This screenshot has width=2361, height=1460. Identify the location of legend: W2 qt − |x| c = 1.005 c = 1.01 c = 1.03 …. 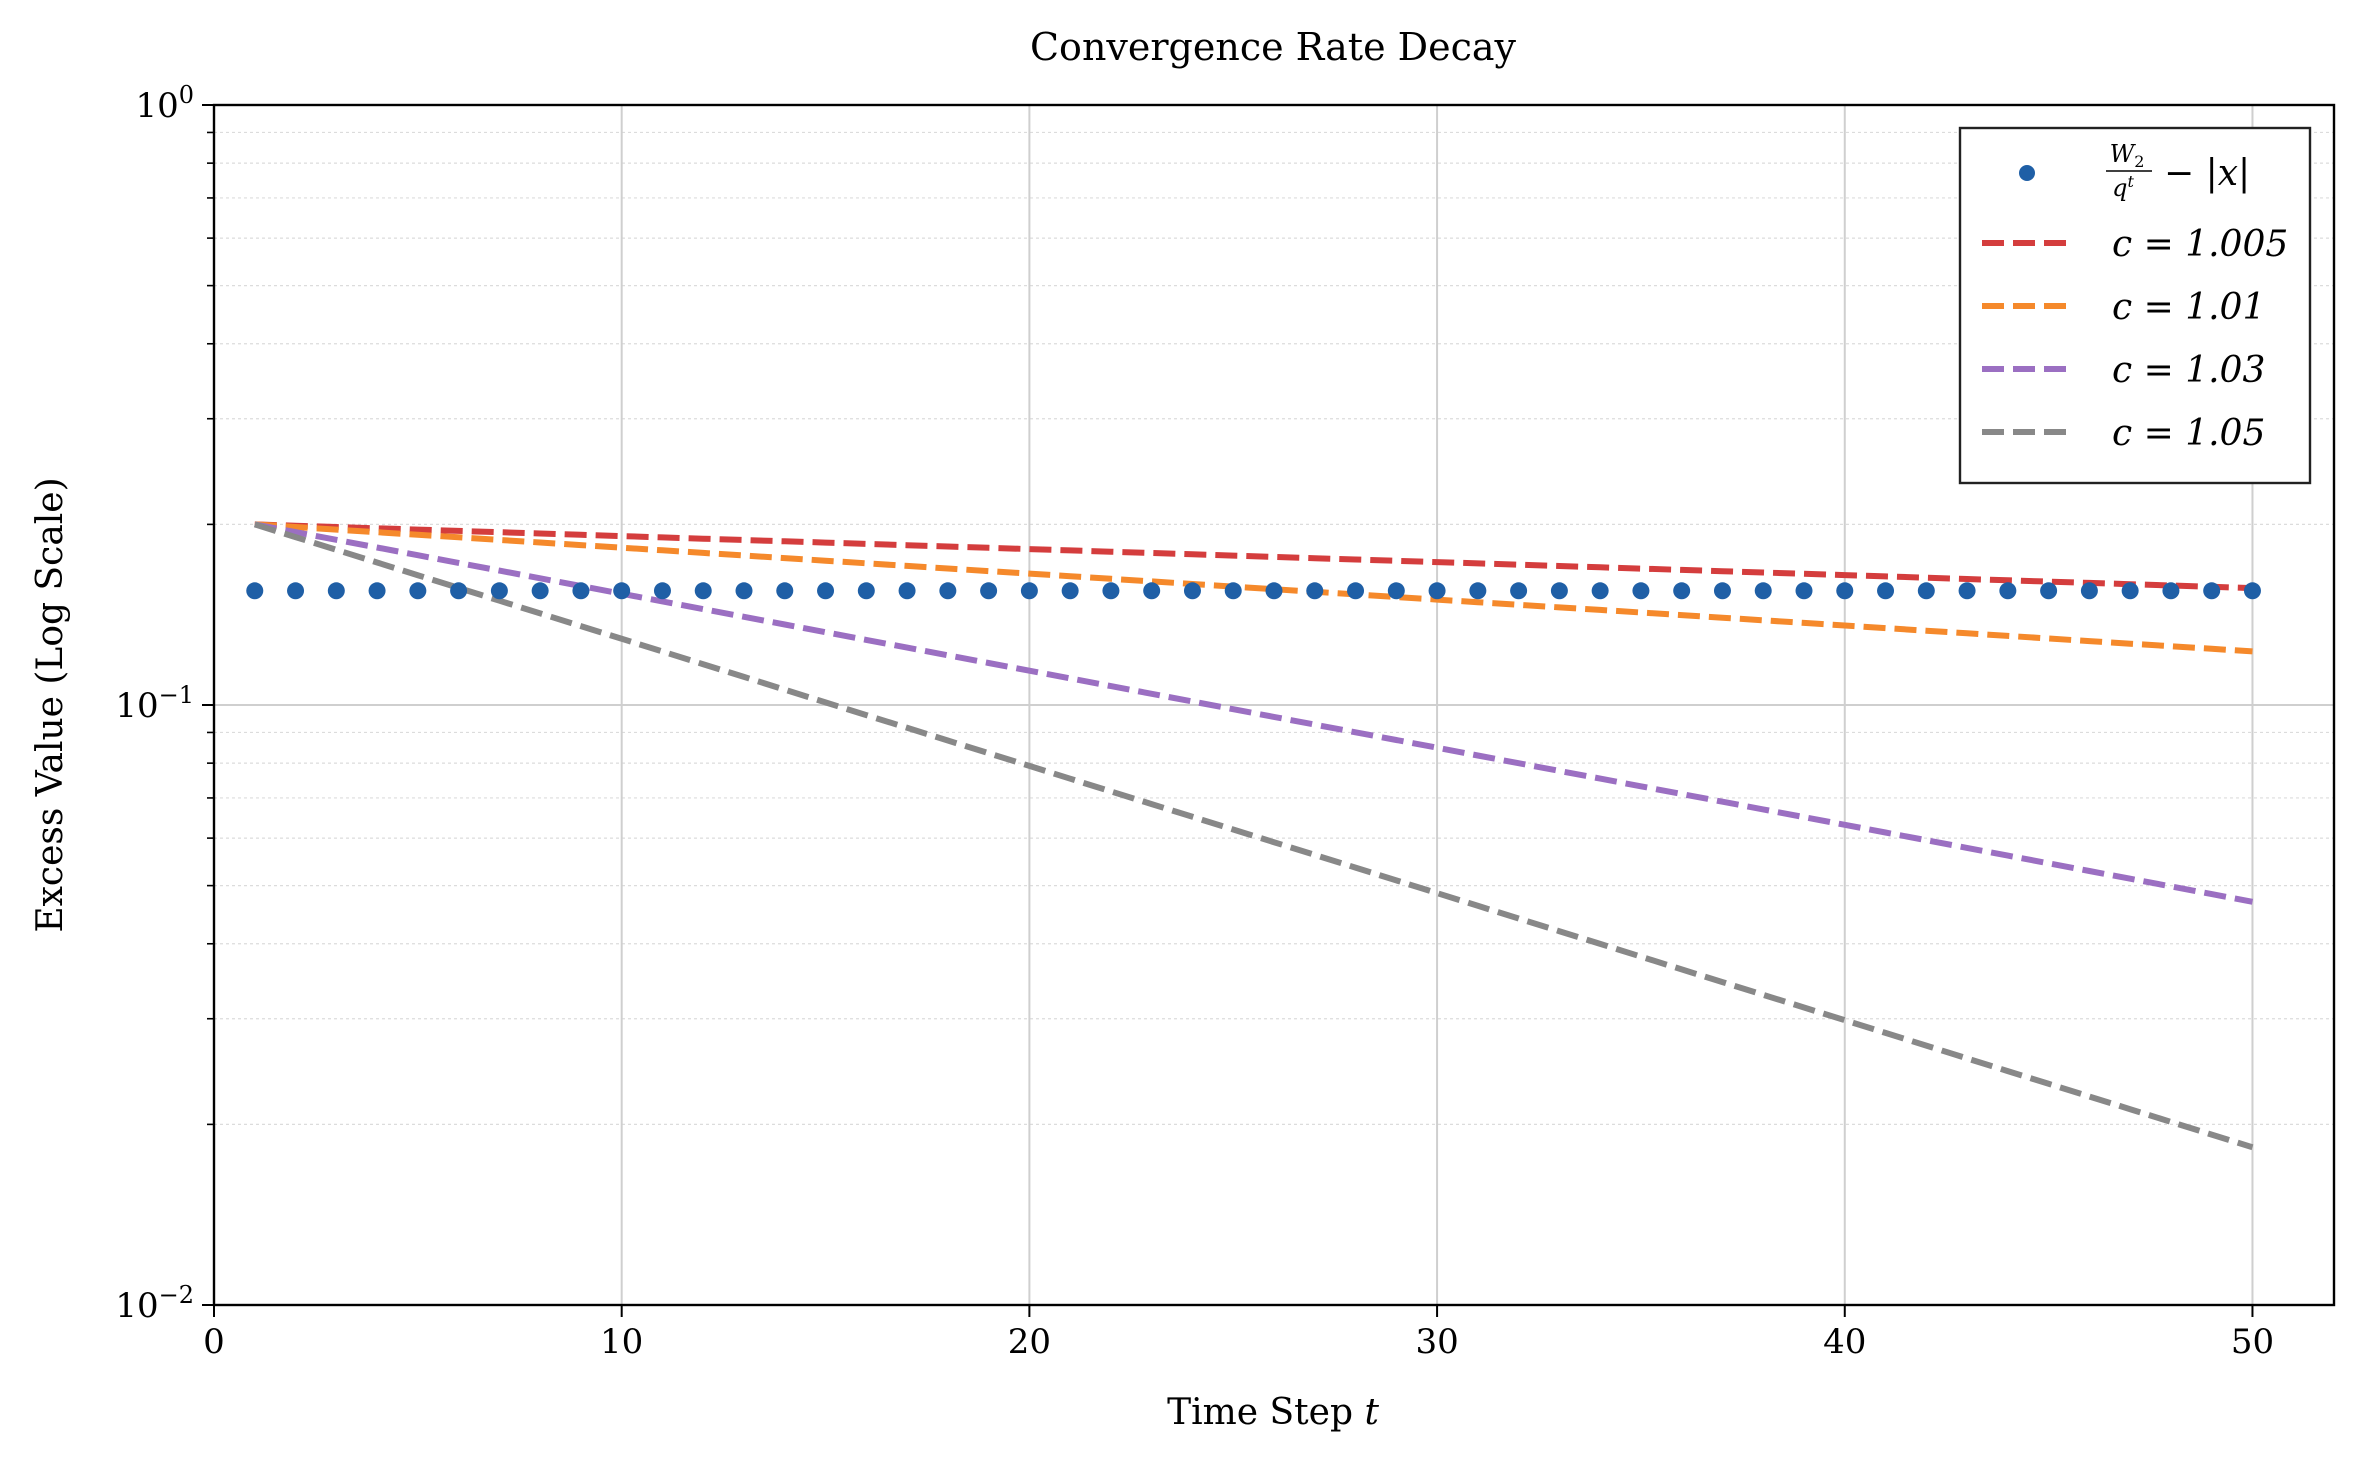
(2135, 305).